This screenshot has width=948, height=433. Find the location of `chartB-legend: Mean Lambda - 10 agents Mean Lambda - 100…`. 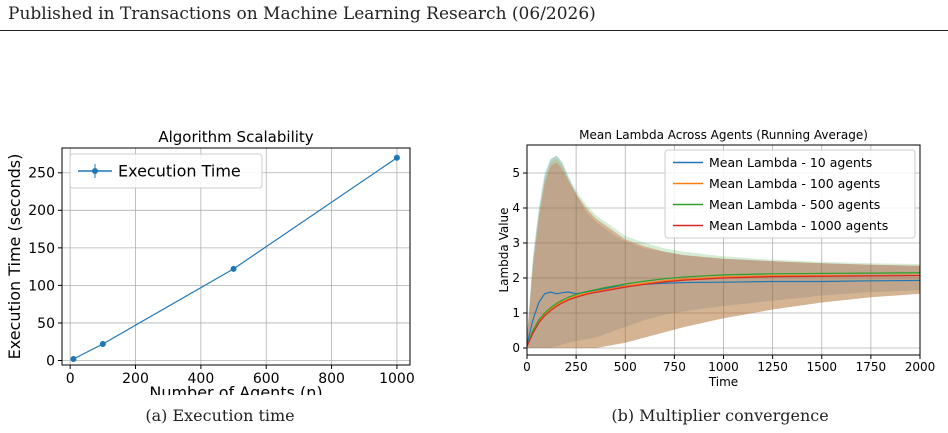

chartB-legend: Mean Lambda - 10 agents Mean Lambda - 100… is located at coordinates (790, 194).